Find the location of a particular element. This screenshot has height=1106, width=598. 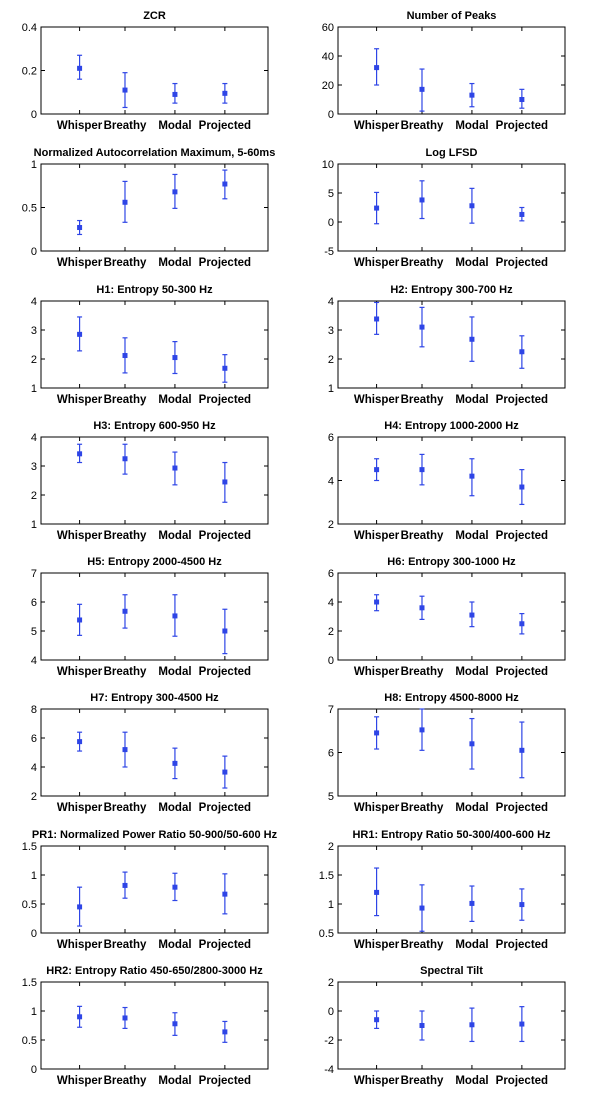

chart-title: H5: Entropy 2000-4500 Hz is located at coordinates (154, 562).